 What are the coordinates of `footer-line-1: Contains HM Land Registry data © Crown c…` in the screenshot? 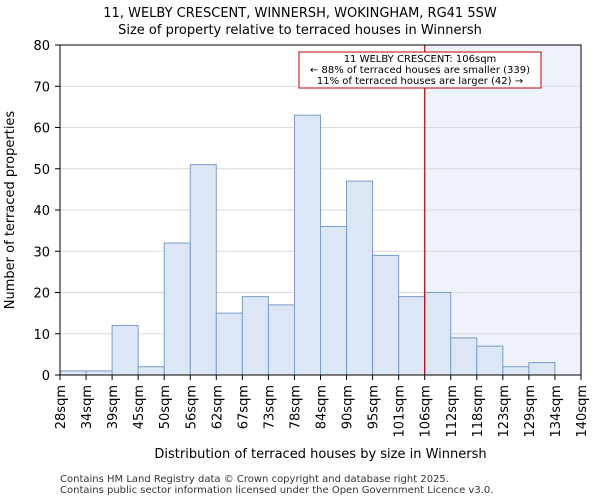 It's located at (254, 479).